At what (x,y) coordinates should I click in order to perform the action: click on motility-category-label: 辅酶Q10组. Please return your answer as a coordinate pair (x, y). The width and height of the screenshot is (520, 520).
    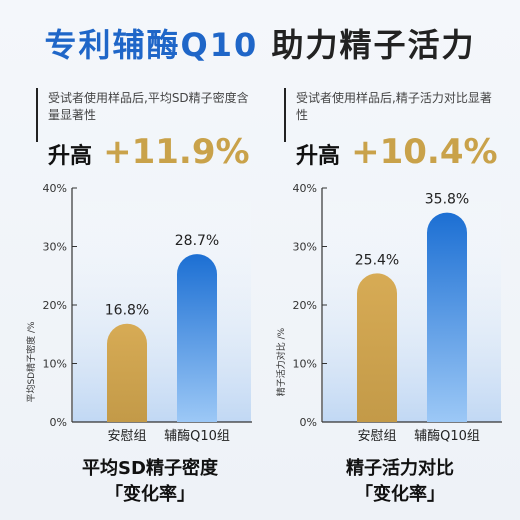
    Looking at the image, I should click on (447, 435).